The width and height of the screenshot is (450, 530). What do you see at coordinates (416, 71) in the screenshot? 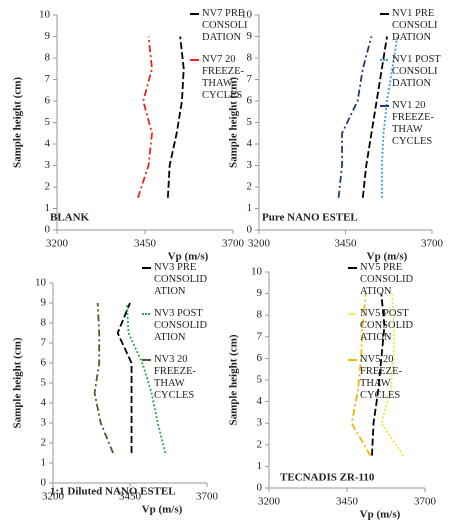
I see `legend-label: NV1 POST CONSOLI DATION` at bounding box center [416, 71].